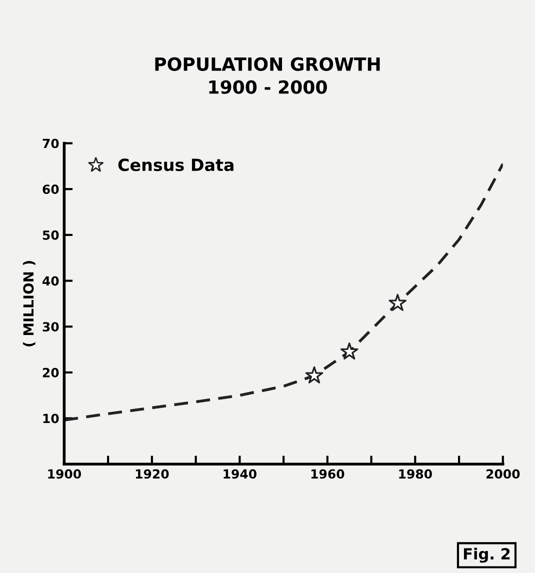 This screenshot has width=535, height=573. Describe the element at coordinates (327, 474) in the screenshot. I see `x-tick-label: 1960` at that location.